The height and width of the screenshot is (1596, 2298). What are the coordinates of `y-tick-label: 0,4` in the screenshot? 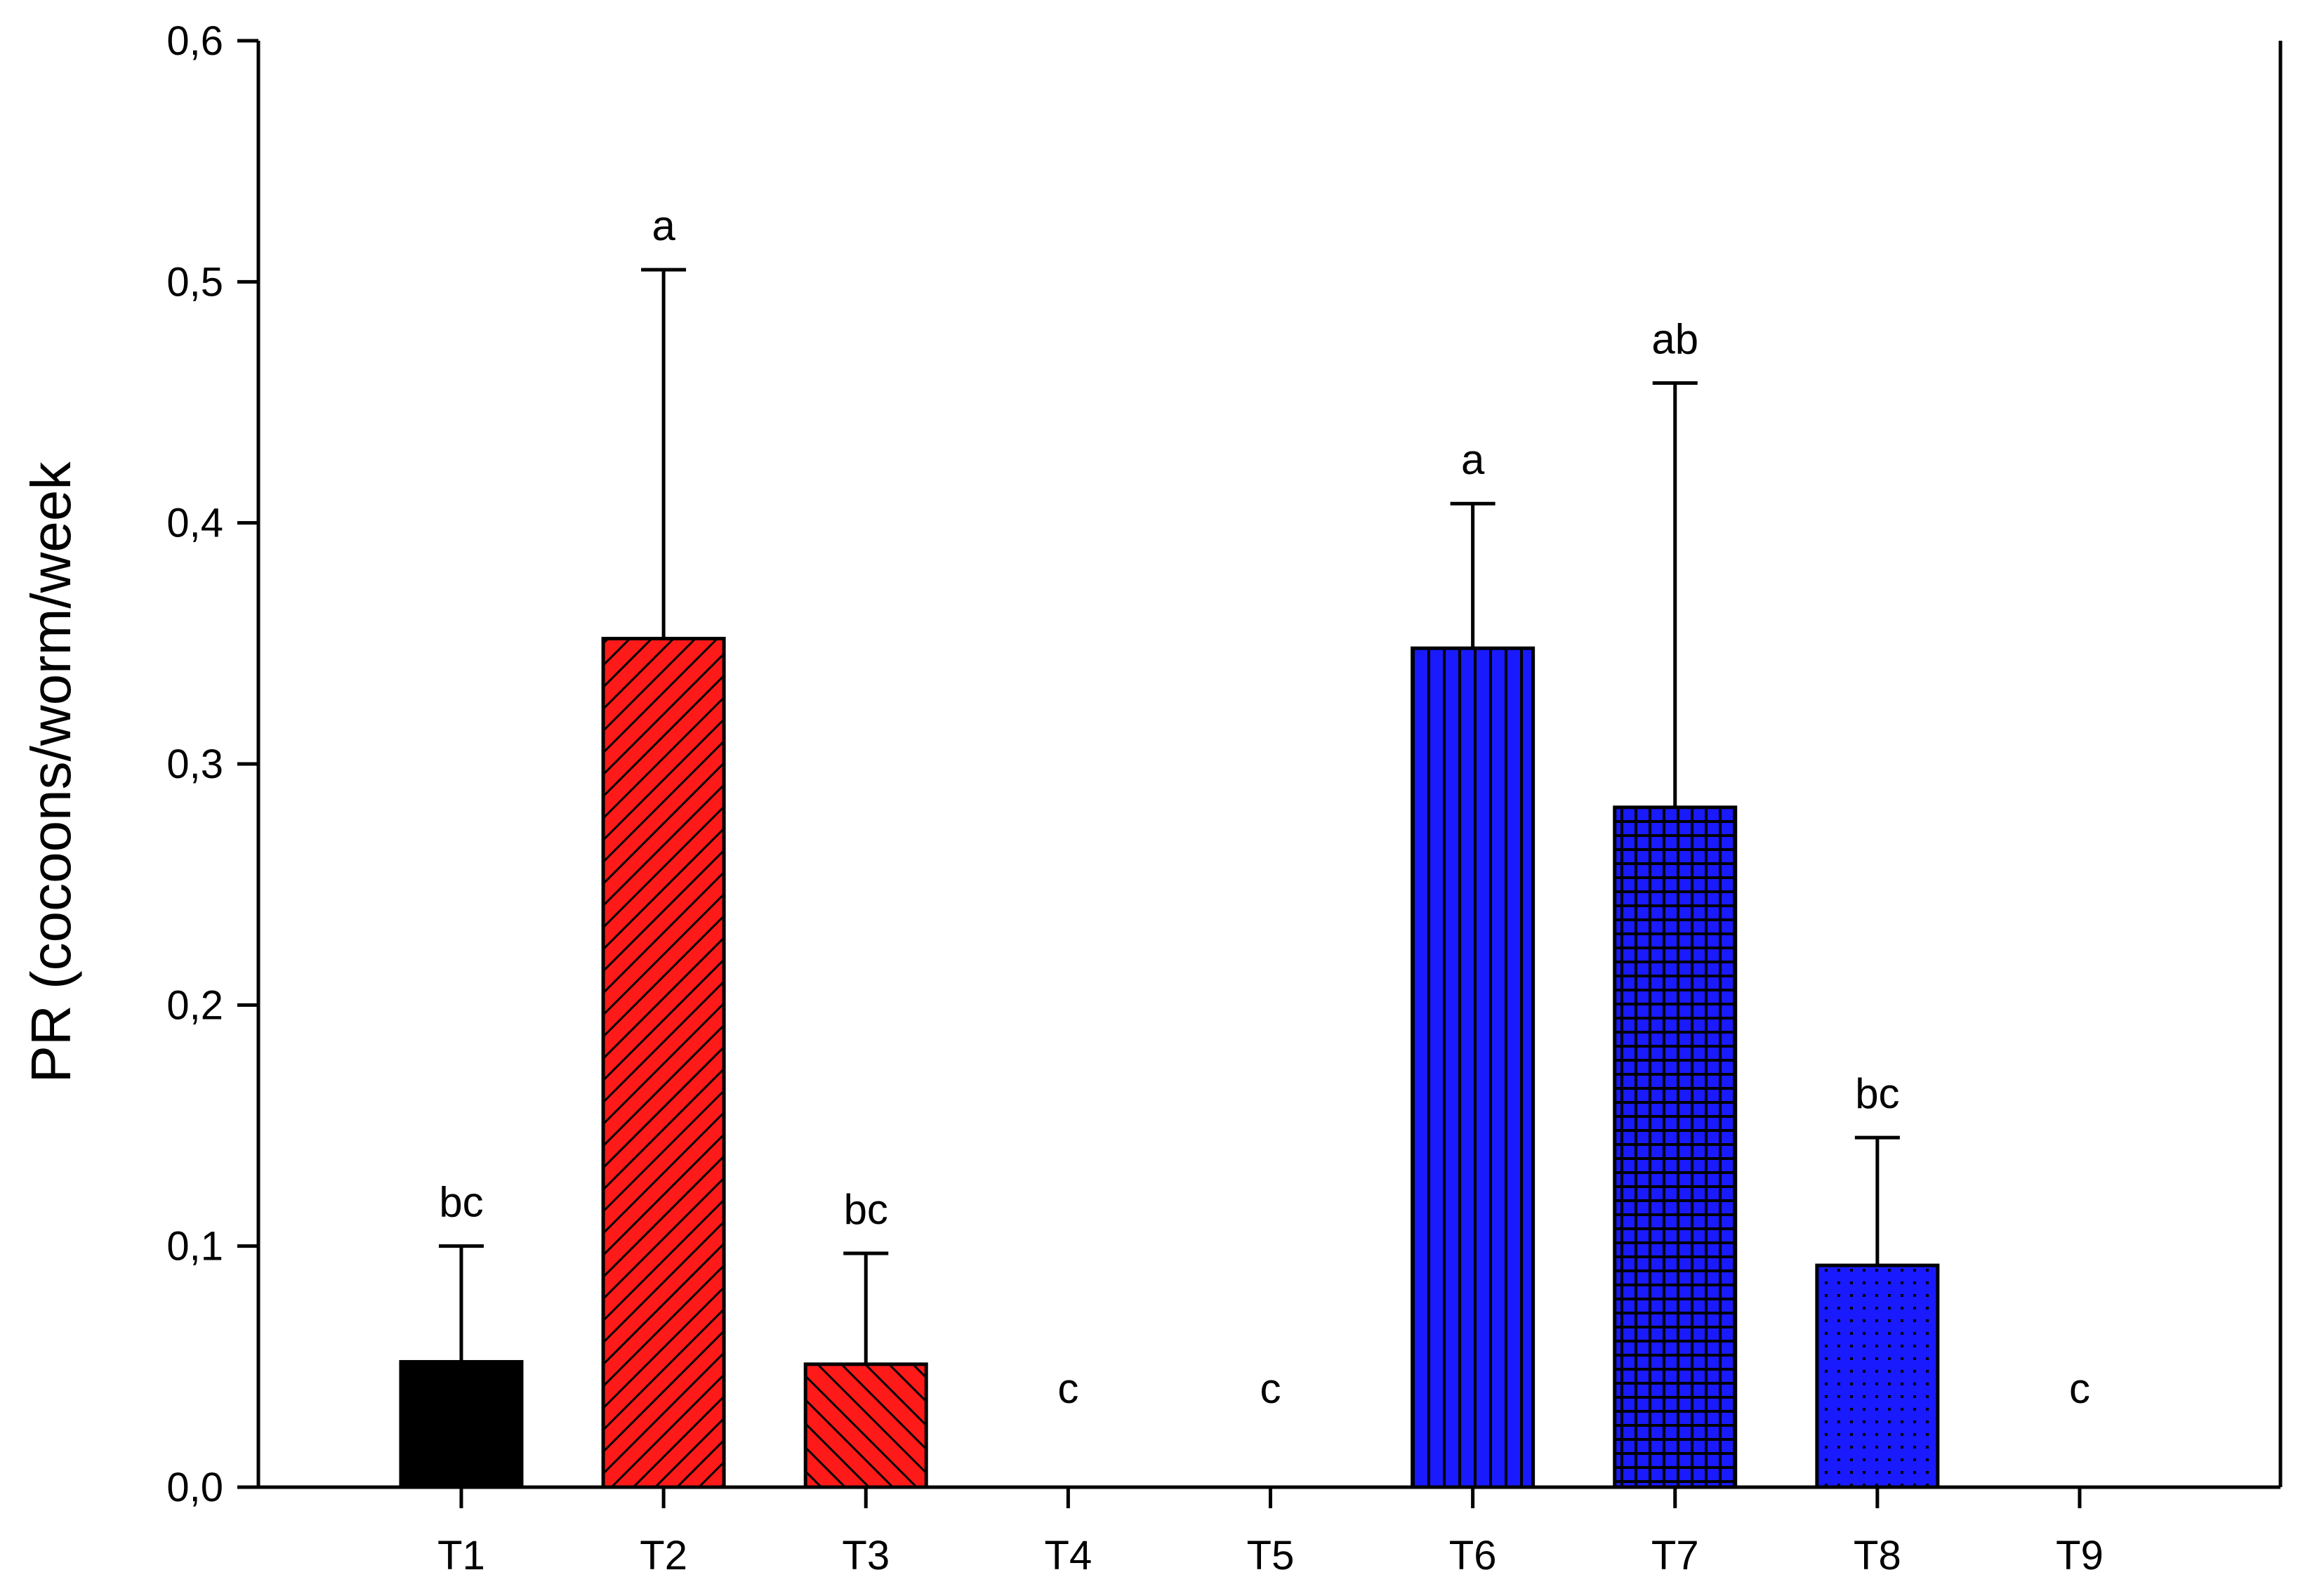 It's located at (194, 523).